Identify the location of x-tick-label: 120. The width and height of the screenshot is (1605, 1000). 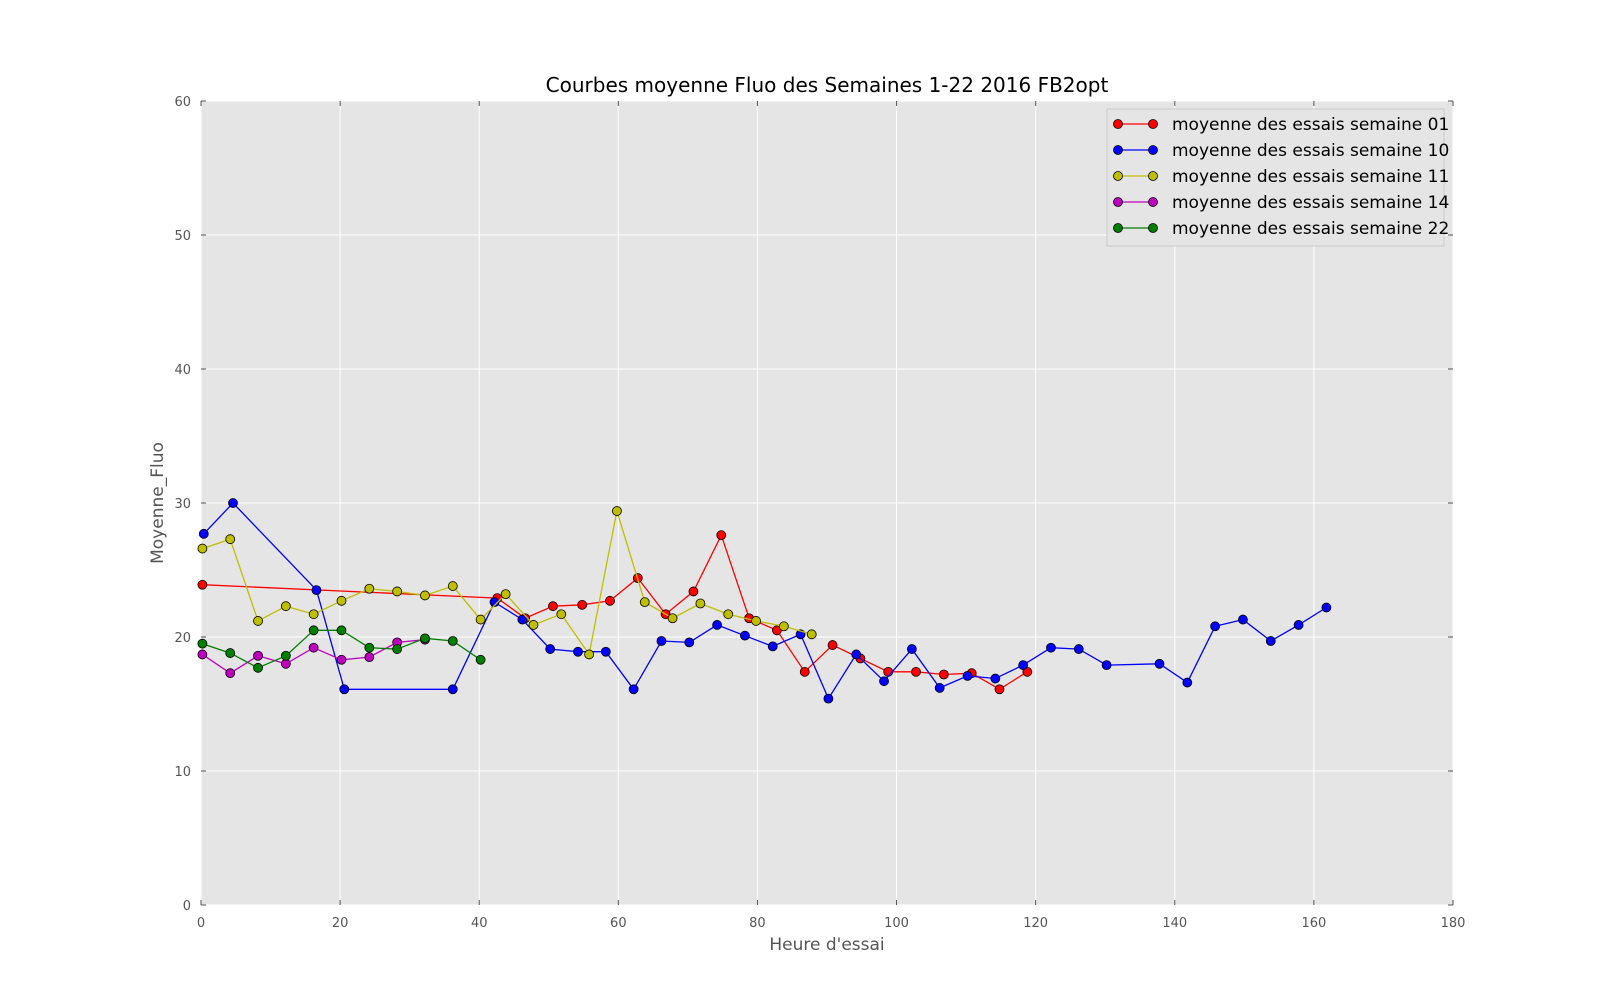
(1035, 923).